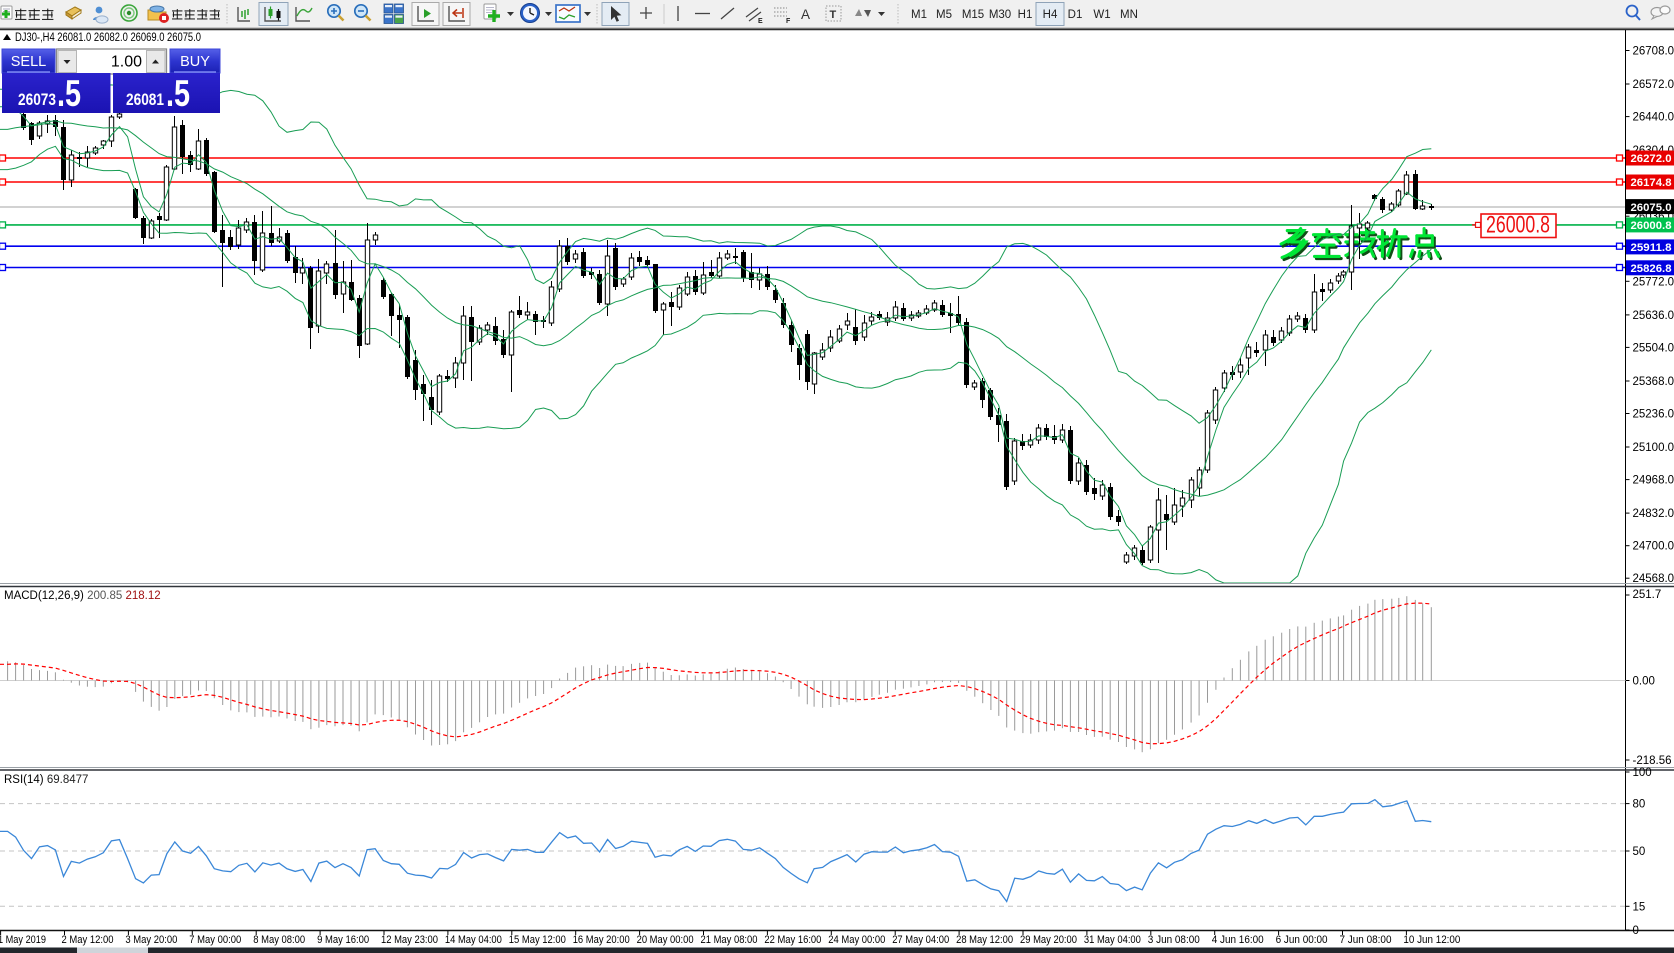 This screenshot has height=953, width=1674. What do you see at coordinates (1075, 15) in the screenshot?
I see `svg-text: D1` at bounding box center [1075, 15].